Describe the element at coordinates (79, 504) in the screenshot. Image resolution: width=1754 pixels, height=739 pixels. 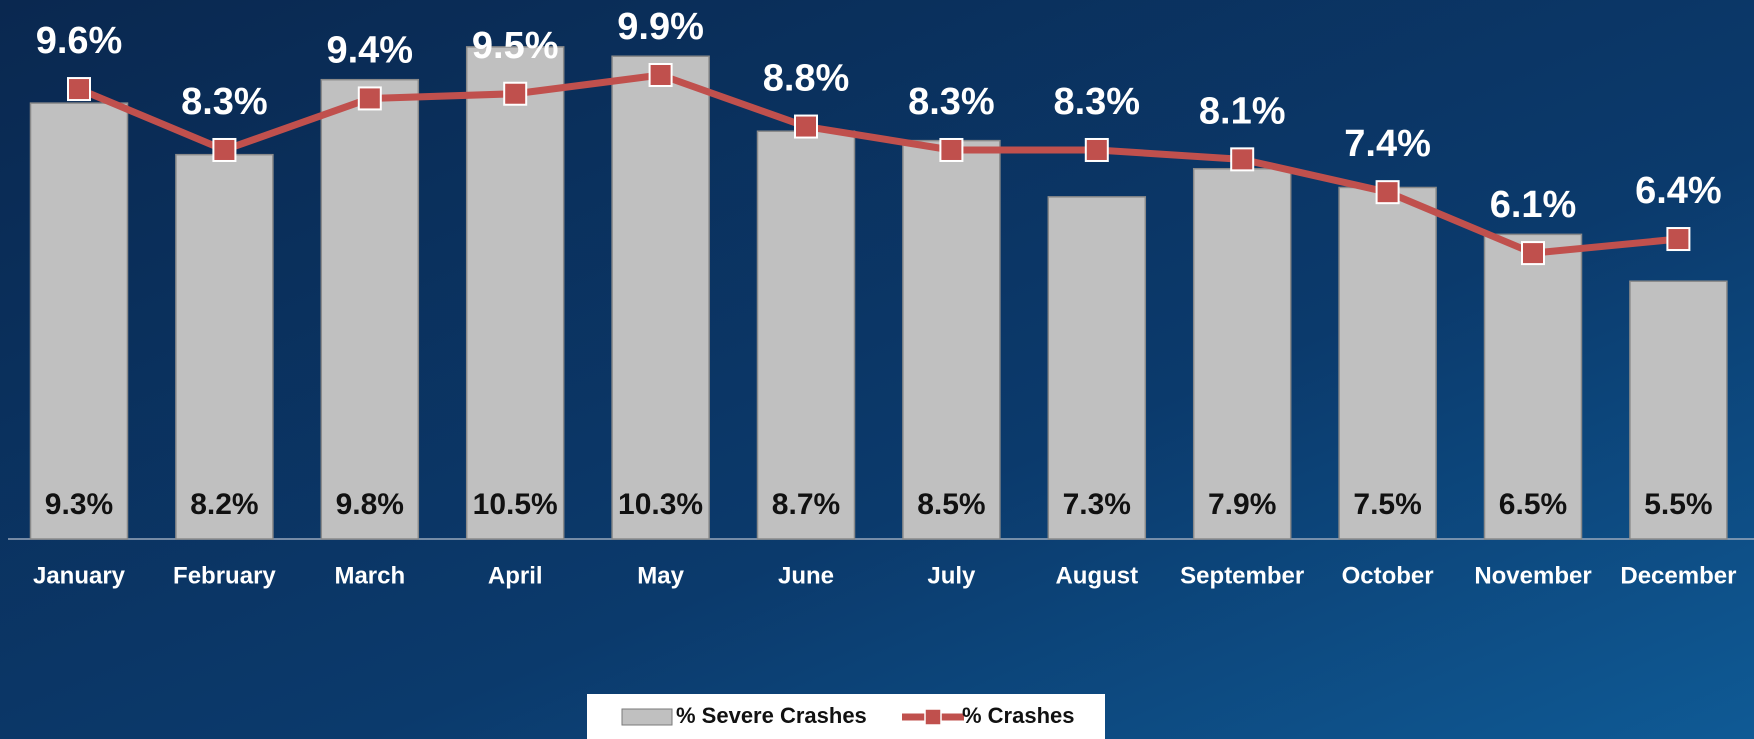
I see `bar-value-label: 9.3%` at that location.